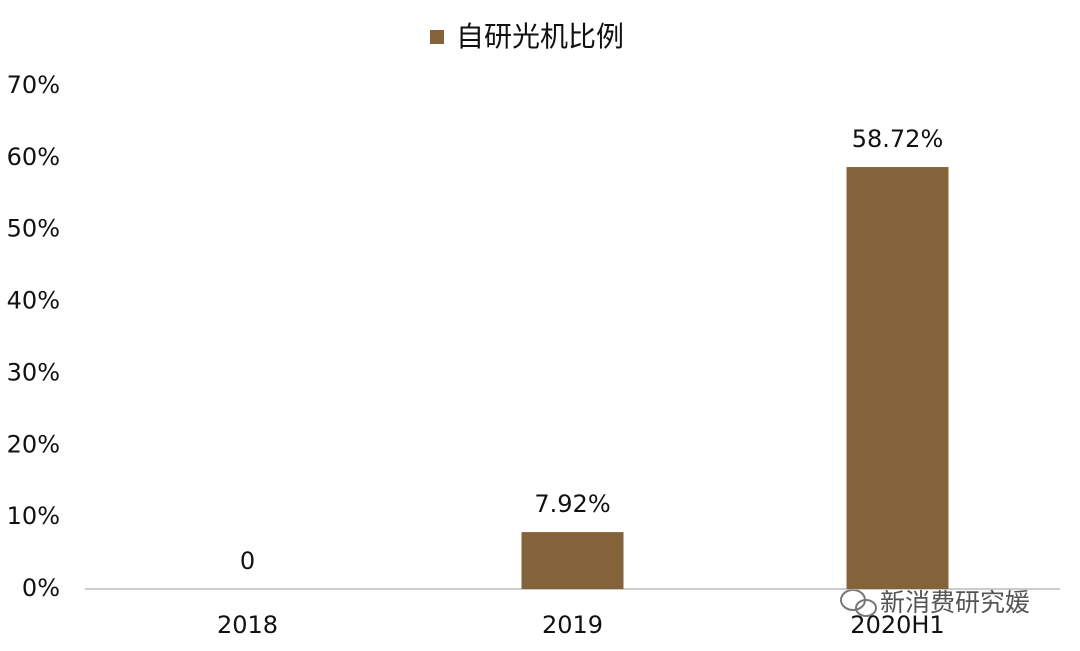 The image size is (1080, 651). I want to click on value-label: 58.72%, so click(898, 139).